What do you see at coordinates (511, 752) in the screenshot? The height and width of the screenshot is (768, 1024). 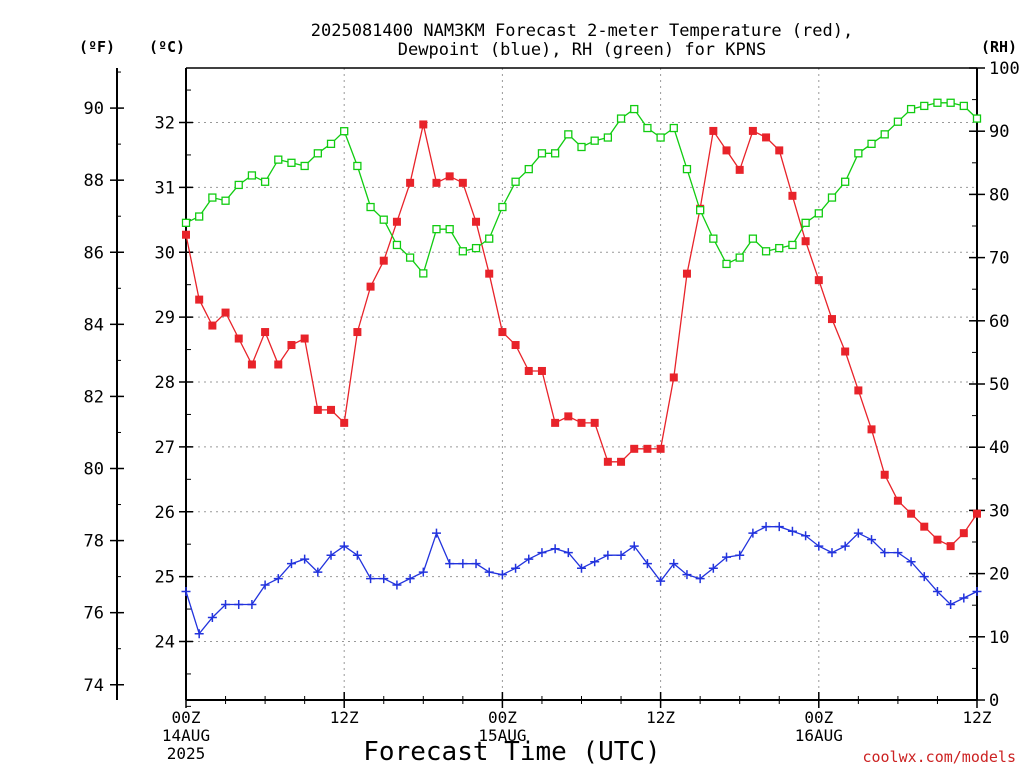 I see `x-axis-title: Forecast Time (UTC)` at bounding box center [511, 752].